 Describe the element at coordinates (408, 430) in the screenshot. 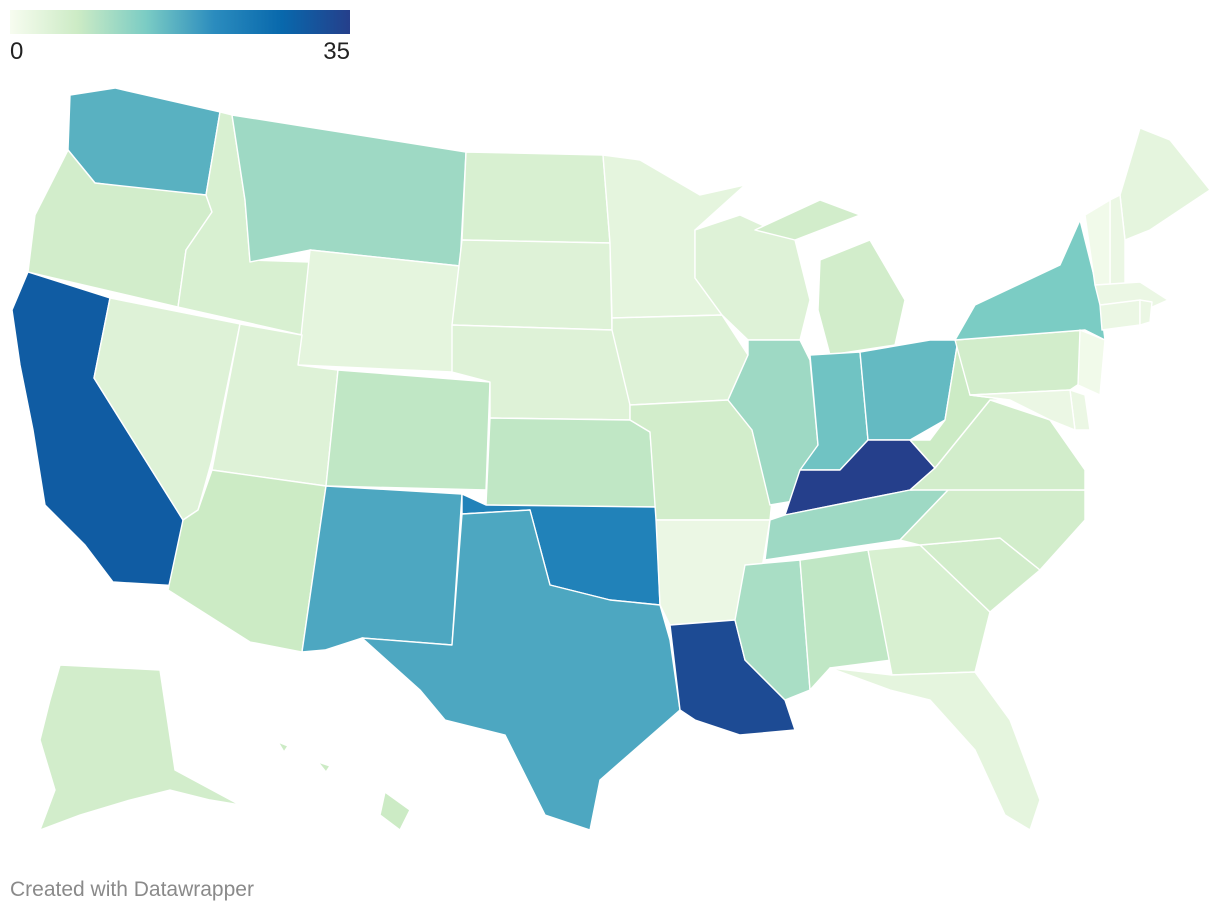

I see `state-co` at that location.